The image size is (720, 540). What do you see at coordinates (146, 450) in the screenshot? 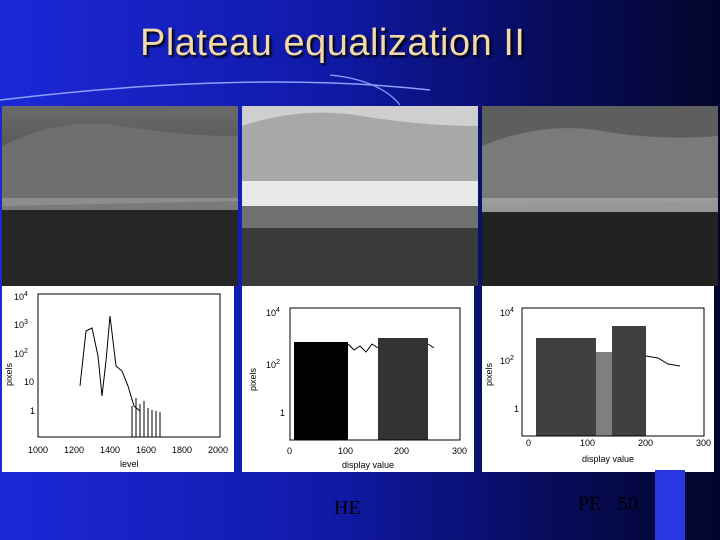
I see `xtick-label: 1600` at bounding box center [146, 450].